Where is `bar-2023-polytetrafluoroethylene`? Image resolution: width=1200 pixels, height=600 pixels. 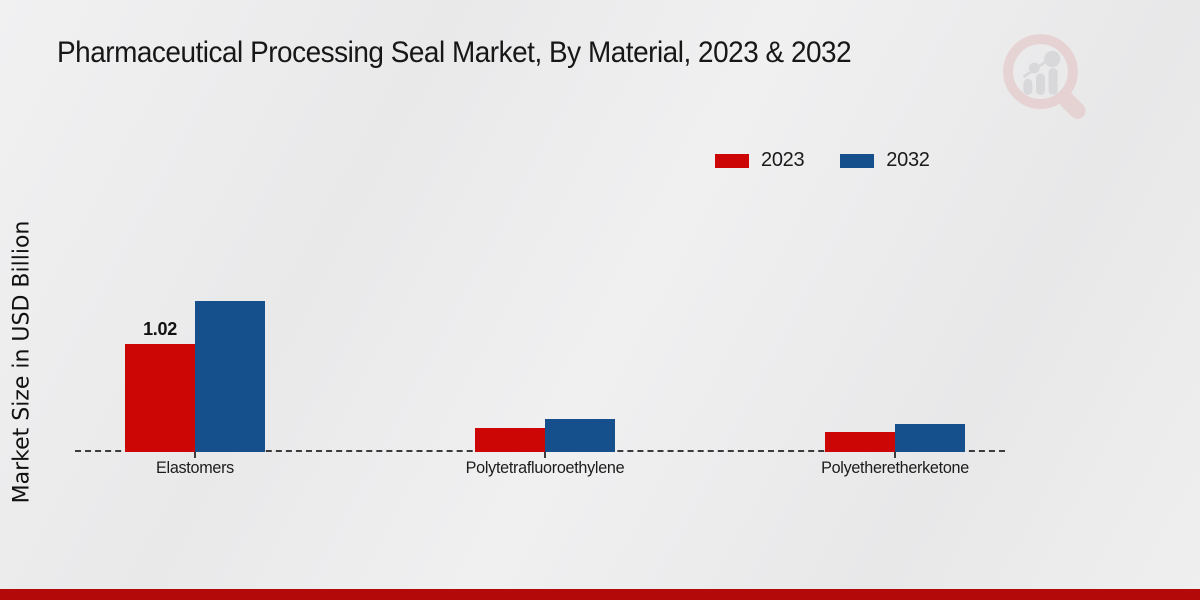
bar-2023-polytetrafluoroethylene is located at coordinates (510, 440).